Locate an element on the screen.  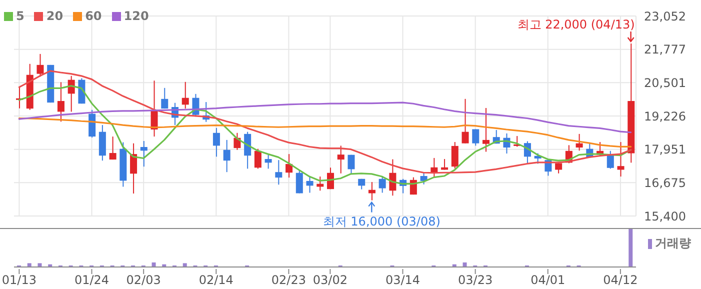
x-tick-label: 04/01 is located at coordinates (548, 280).